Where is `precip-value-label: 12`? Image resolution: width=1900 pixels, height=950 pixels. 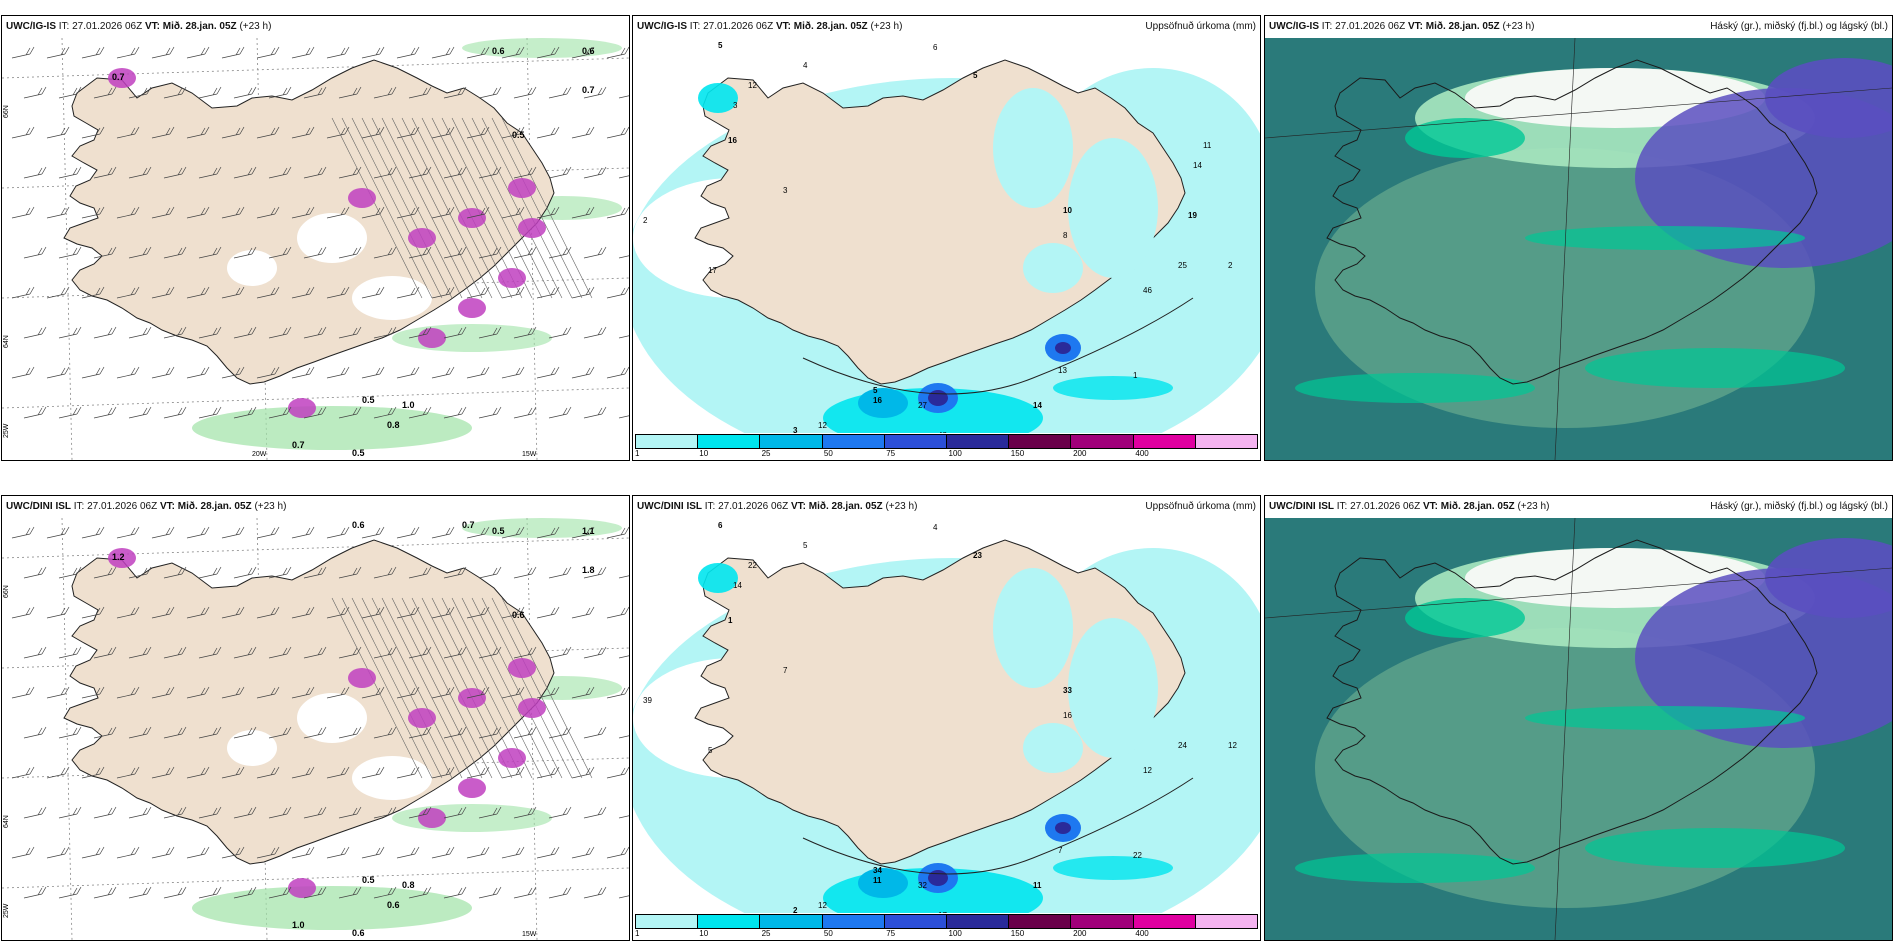
precip-value-label: 12 is located at coordinates (752, 85).